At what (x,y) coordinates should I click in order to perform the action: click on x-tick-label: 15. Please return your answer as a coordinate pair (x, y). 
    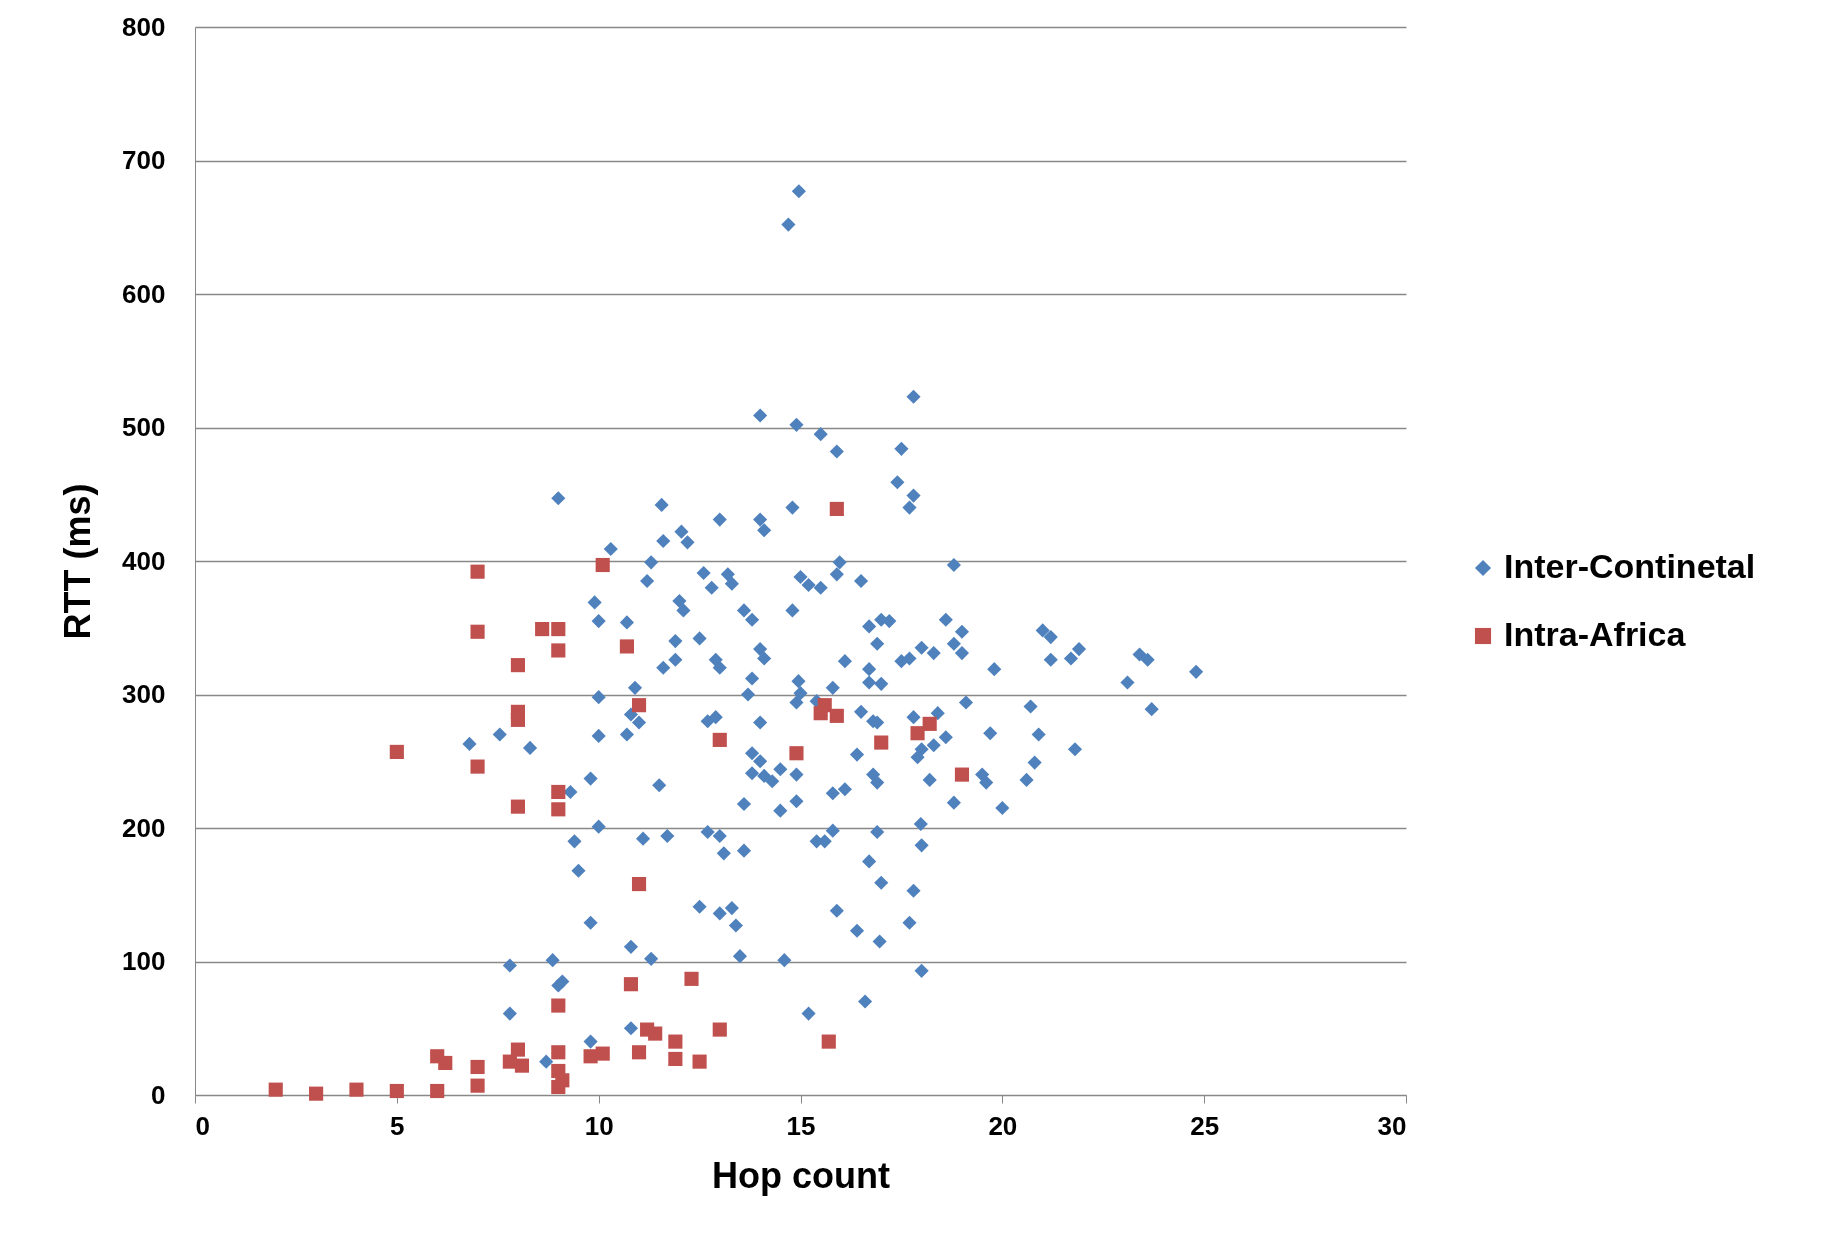
    Looking at the image, I should click on (801, 1125).